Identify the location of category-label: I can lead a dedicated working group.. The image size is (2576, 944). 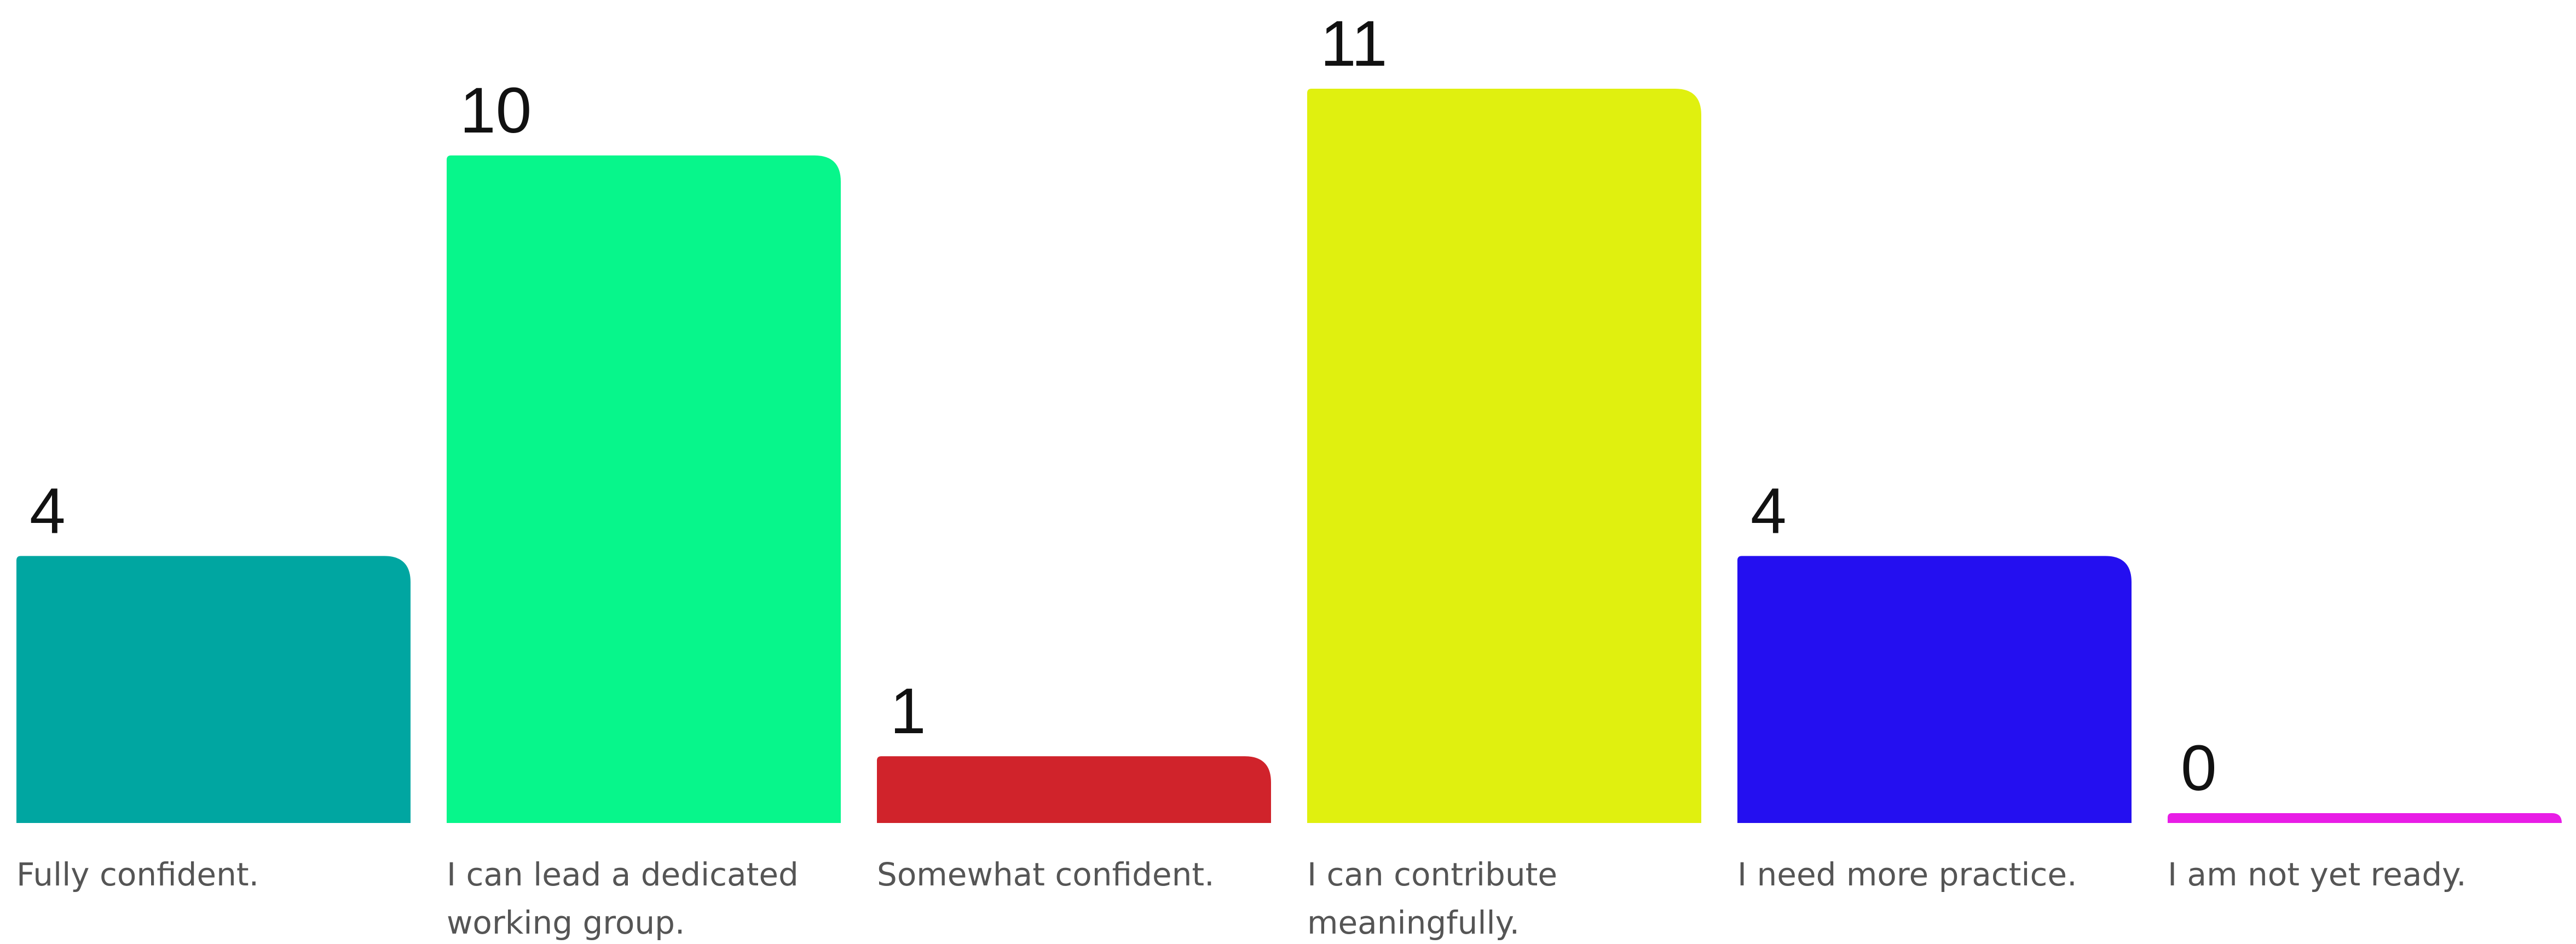
(623, 898).